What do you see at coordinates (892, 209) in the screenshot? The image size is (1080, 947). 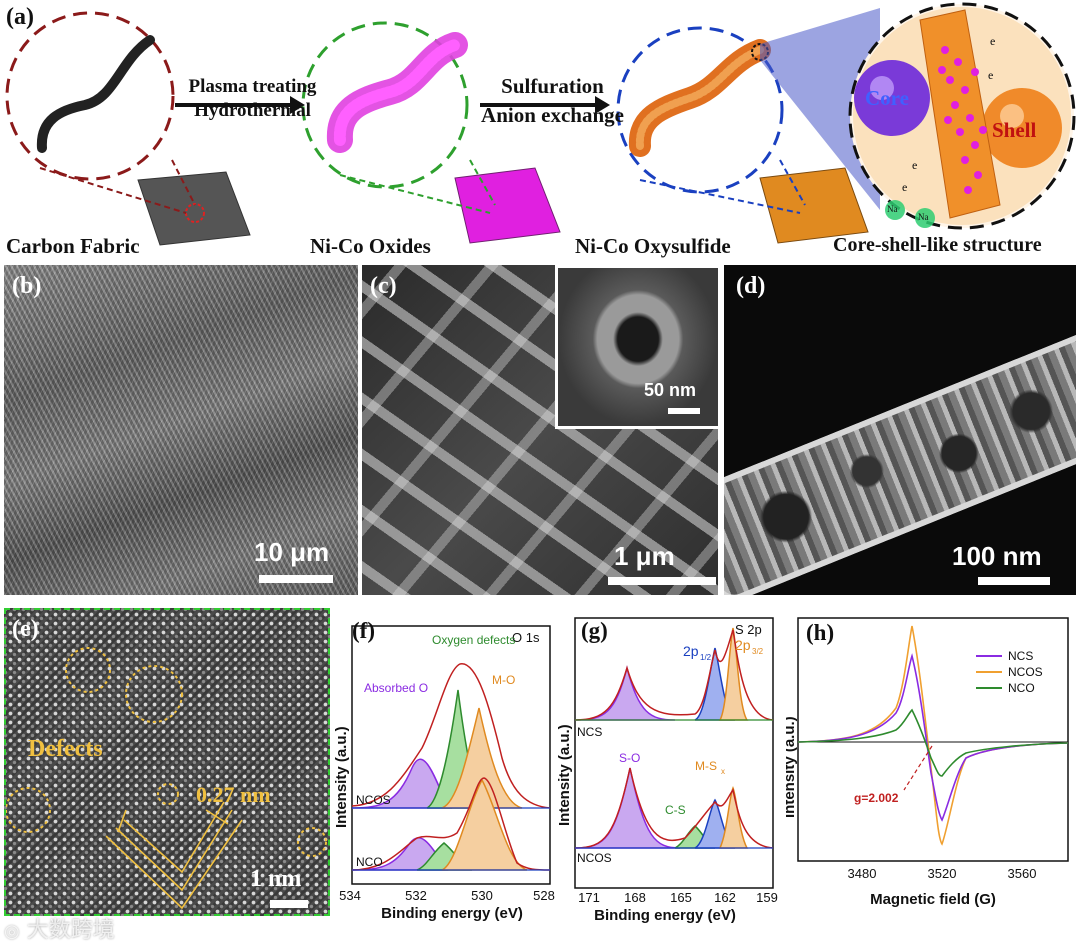 I see `na-label-1: Na` at bounding box center [892, 209].